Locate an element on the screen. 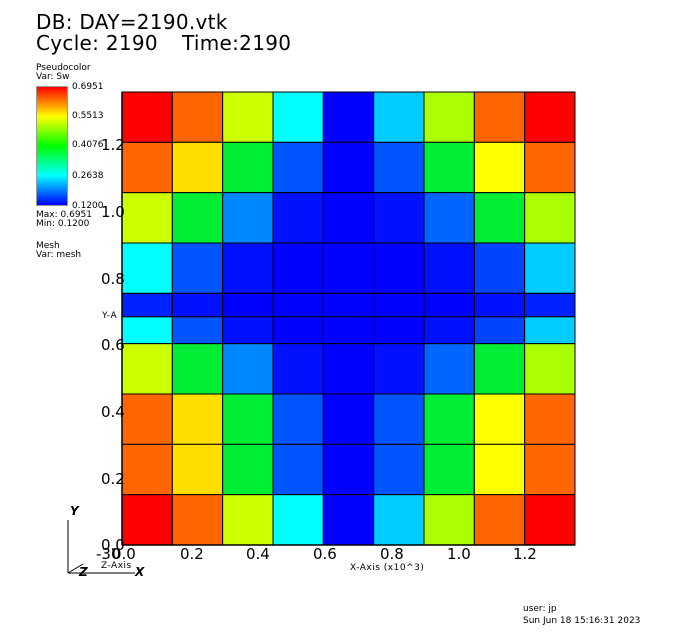 This screenshot has height=638, width=698. triad-z-label: Z is located at coordinates (83, 572).